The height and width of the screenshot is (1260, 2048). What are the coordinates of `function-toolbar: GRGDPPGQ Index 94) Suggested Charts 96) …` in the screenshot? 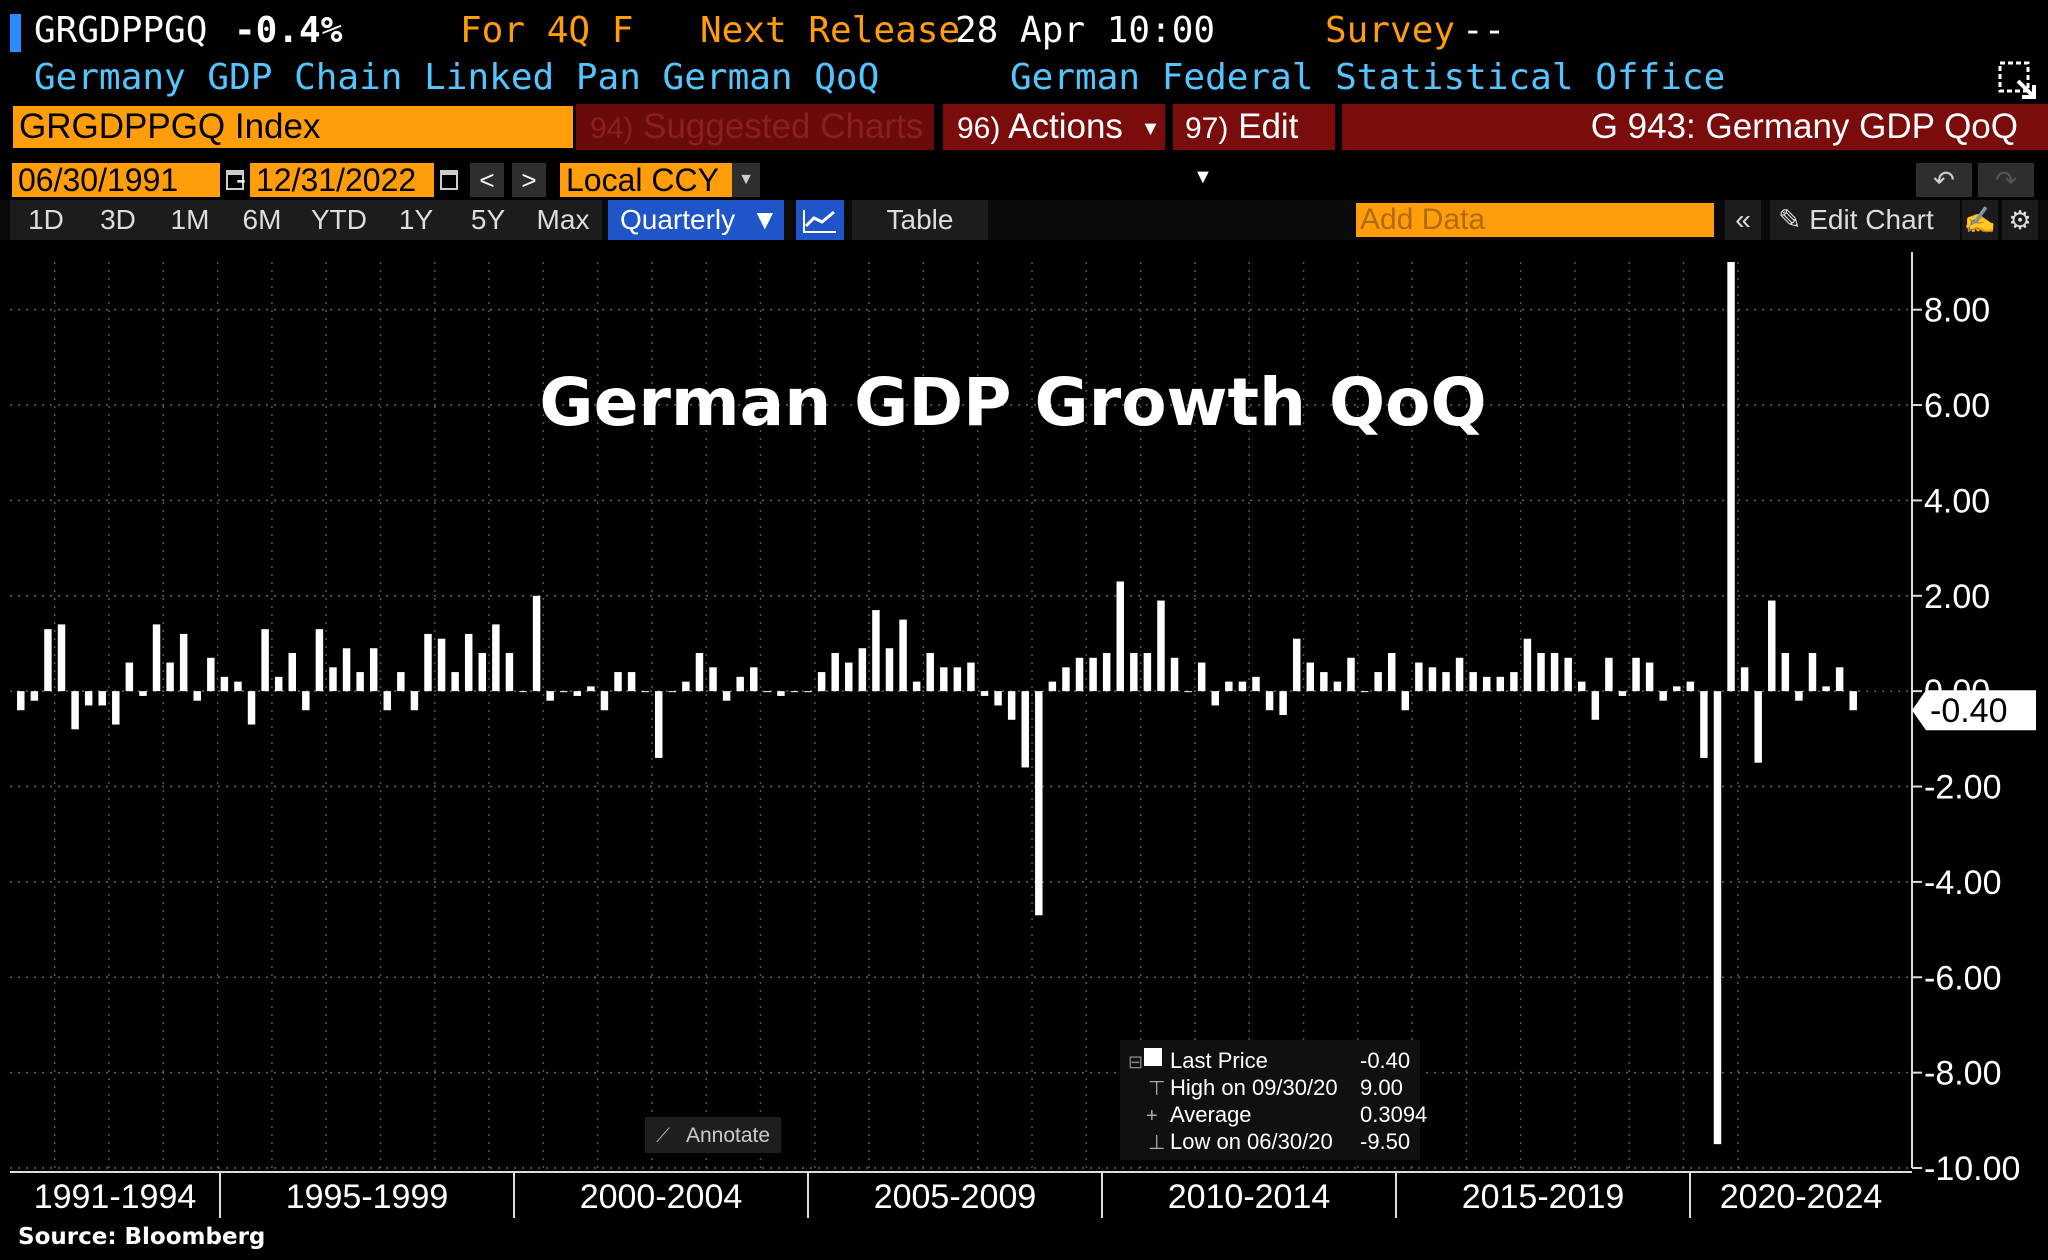 It's located at (1024, 146).